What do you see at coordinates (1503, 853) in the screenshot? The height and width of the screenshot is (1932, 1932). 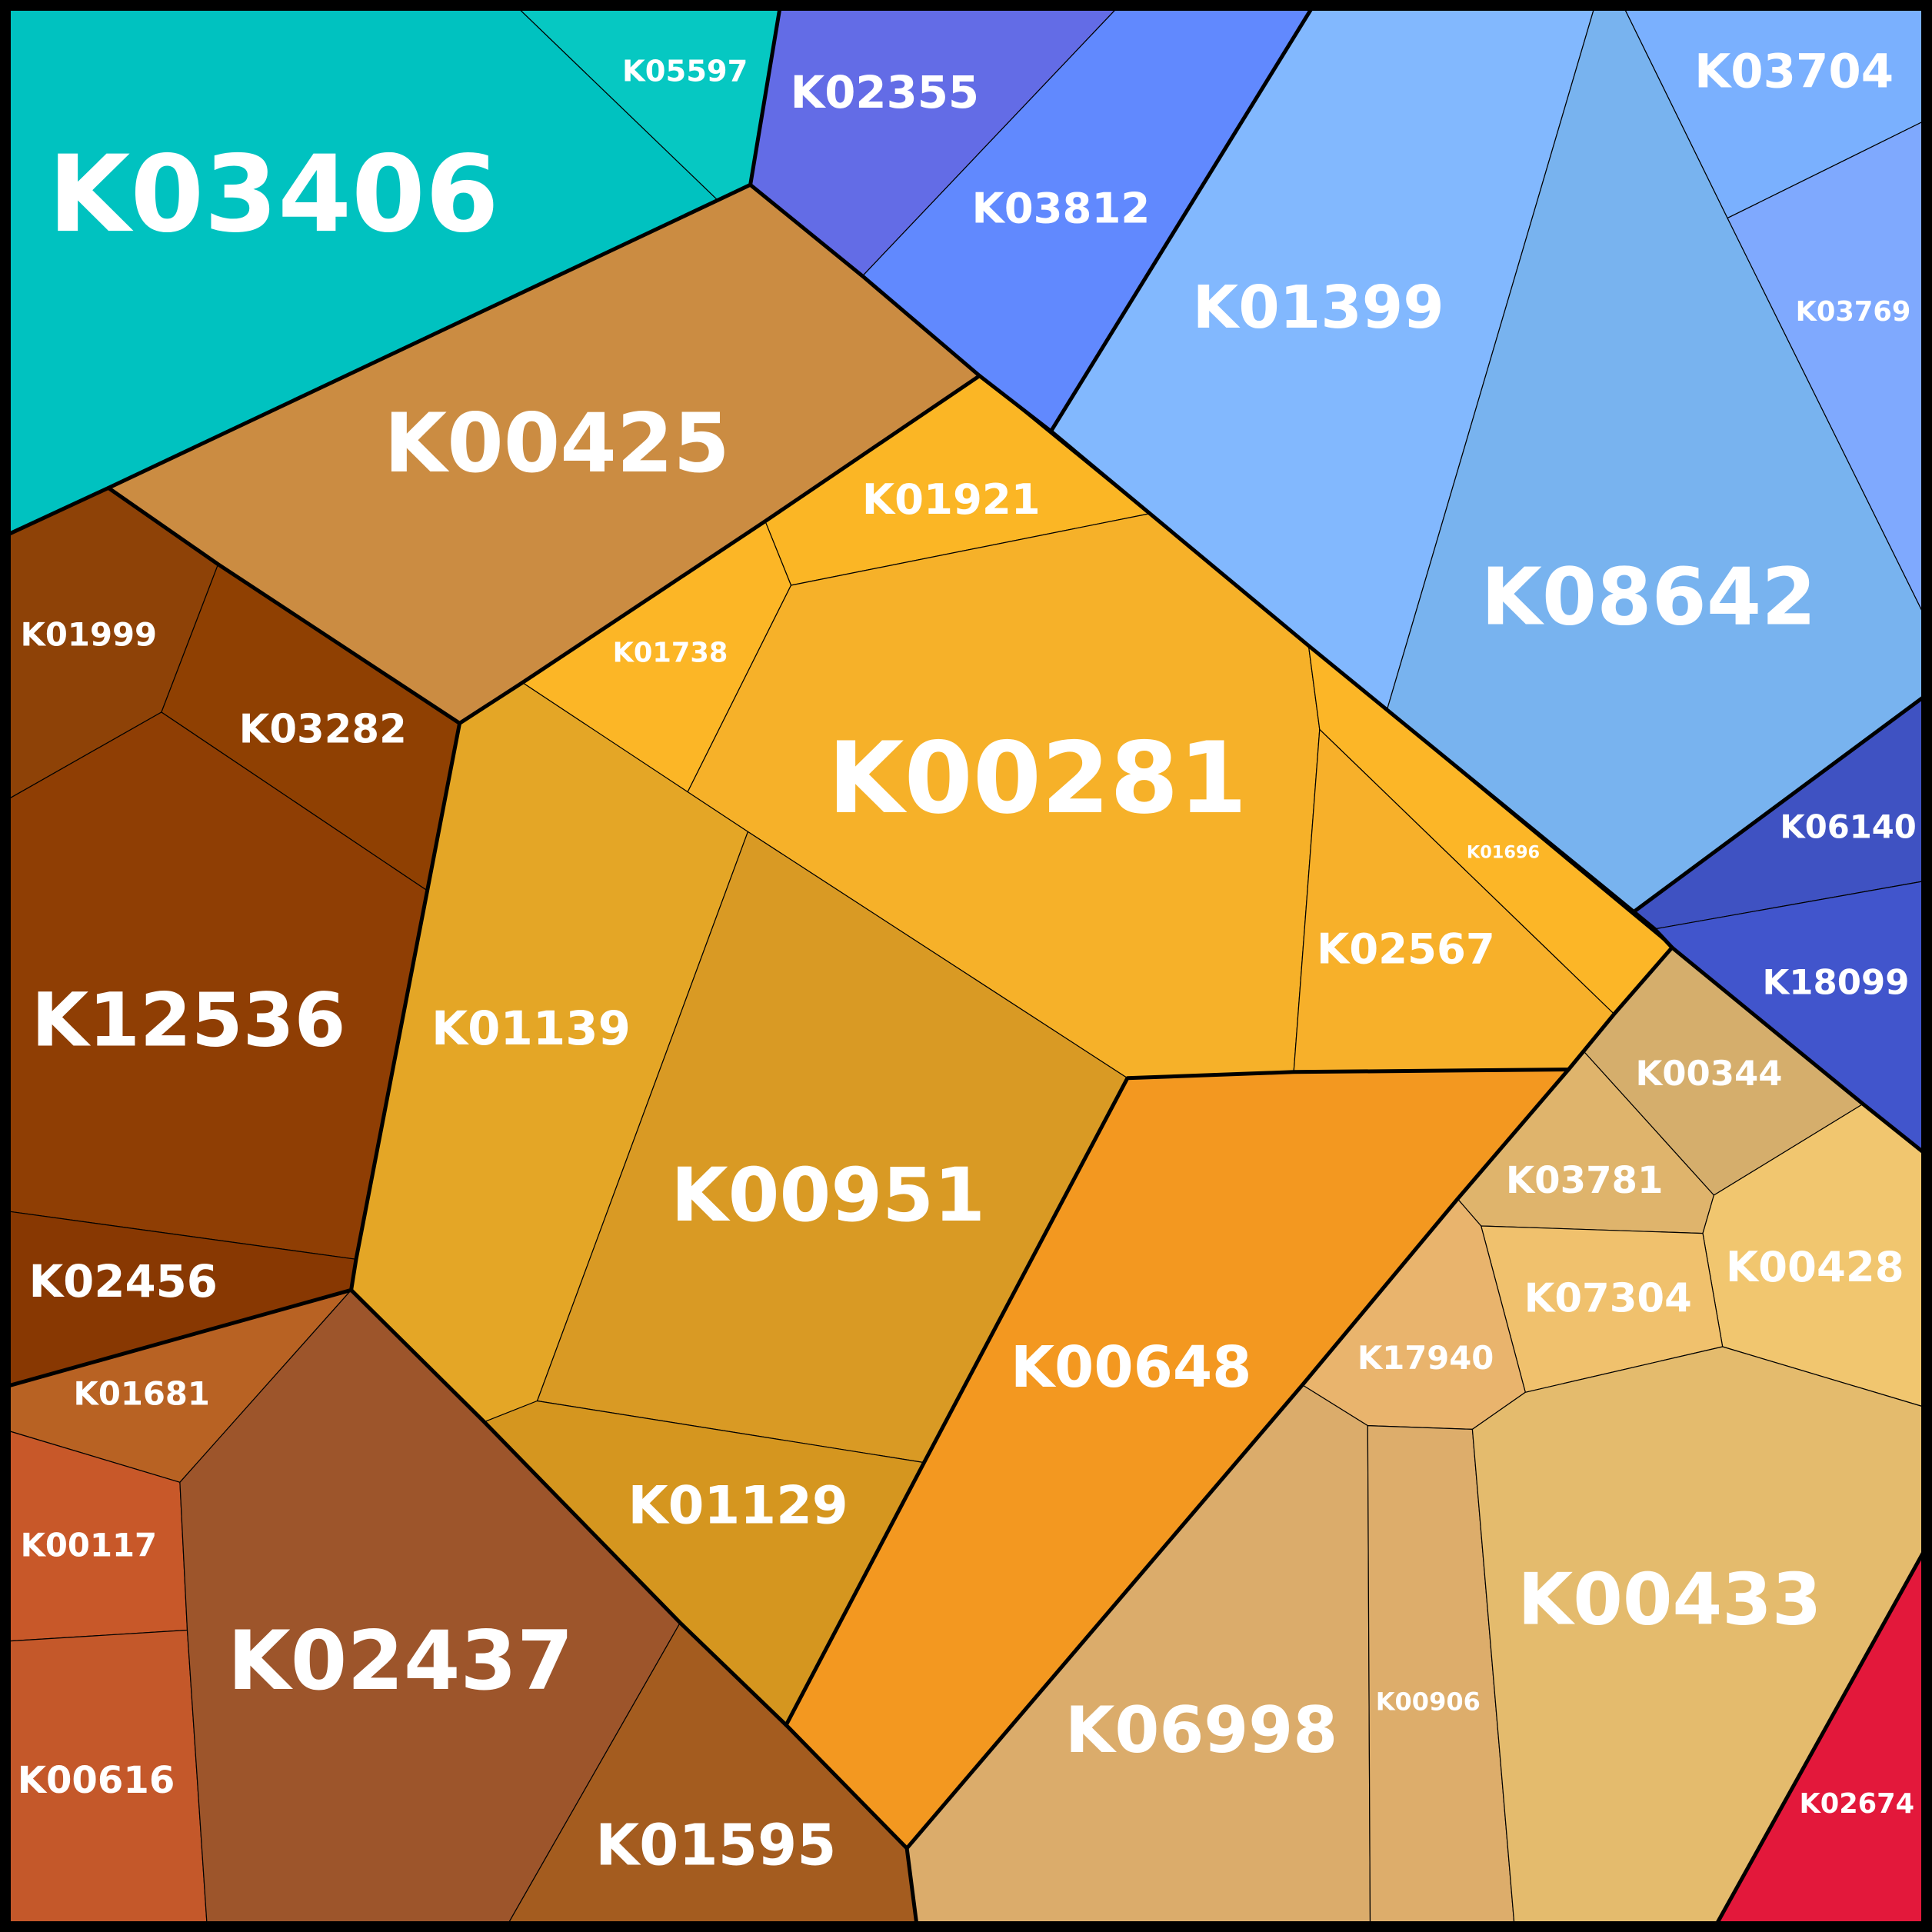 I see `cell-label-k01696: K01696` at bounding box center [1503, 853].